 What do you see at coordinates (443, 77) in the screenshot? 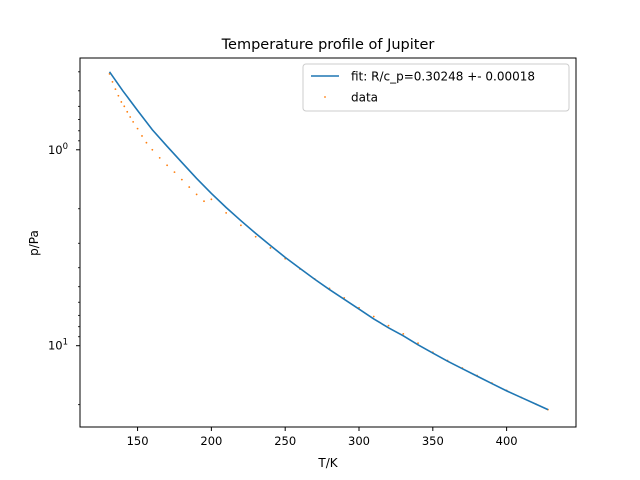
I see `legend-label-fit: fit: R/c_p=0.30248 +- 0.00018` at bounding box center [443, 77].